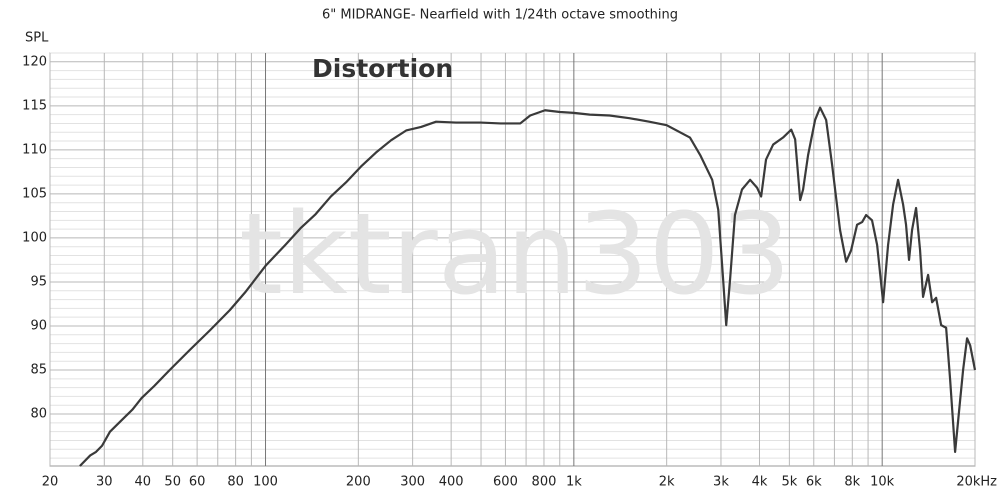 The width and height of the screenshot is (1000, 494). I want to click on x-tick-label: 100, so click(265, 482).